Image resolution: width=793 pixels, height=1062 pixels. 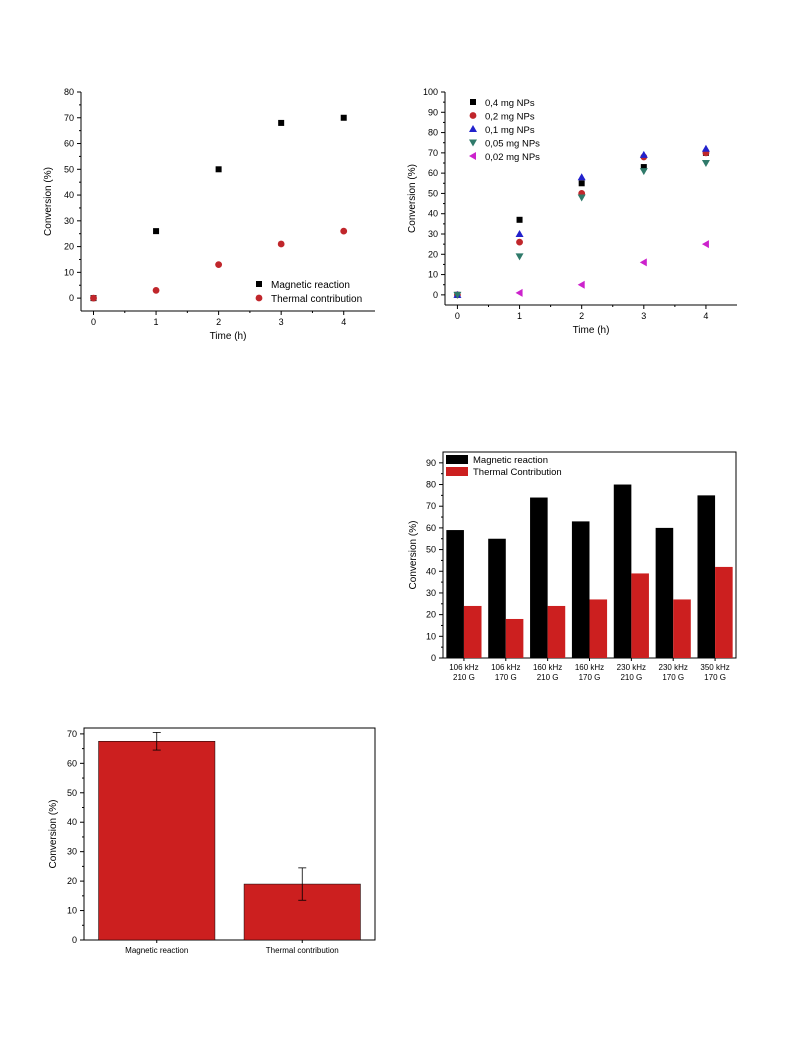 What do you see at coordinates (72, 852) in the screenshot?
I see `y-tick-label: 30` at bounding box center [72, 852].